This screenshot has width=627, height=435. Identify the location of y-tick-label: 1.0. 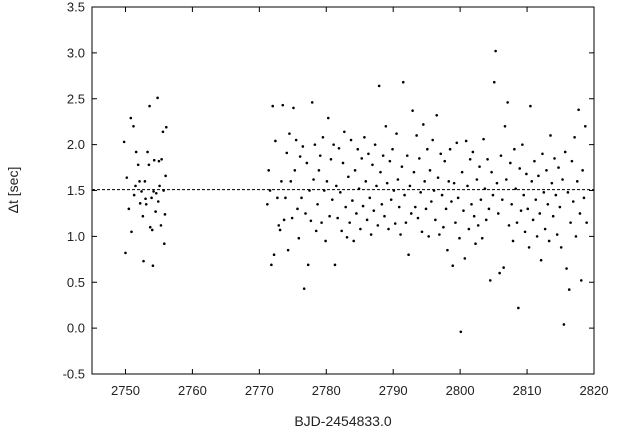
(76, 236).